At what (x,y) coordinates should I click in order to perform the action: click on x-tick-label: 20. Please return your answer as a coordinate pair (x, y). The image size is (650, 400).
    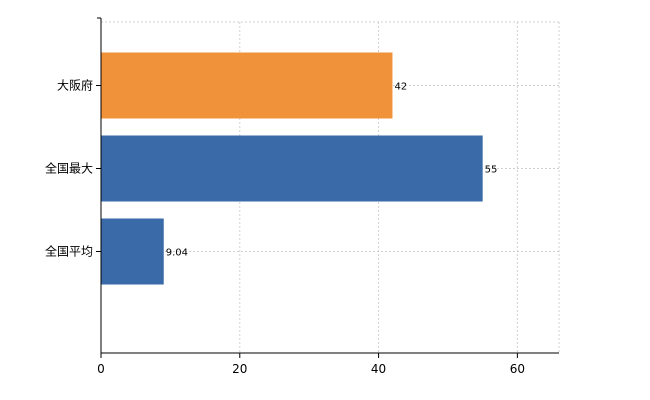
    Looking at the image, I should click on (239, 369).